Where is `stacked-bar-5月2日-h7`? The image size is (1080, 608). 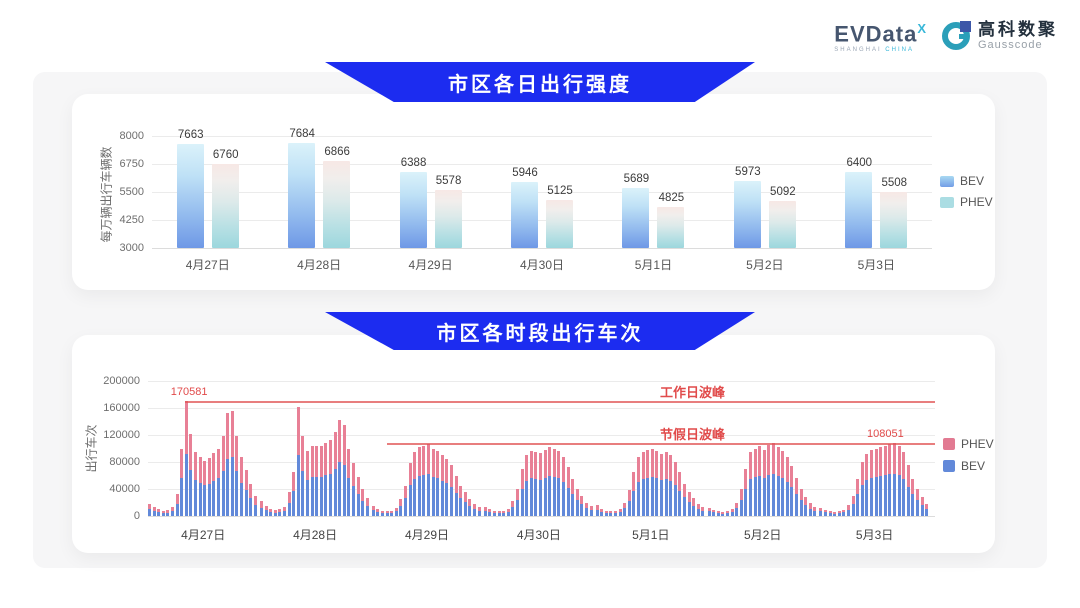 stacked-bar-5月2日-h7 is located at coordinates (741, 502).